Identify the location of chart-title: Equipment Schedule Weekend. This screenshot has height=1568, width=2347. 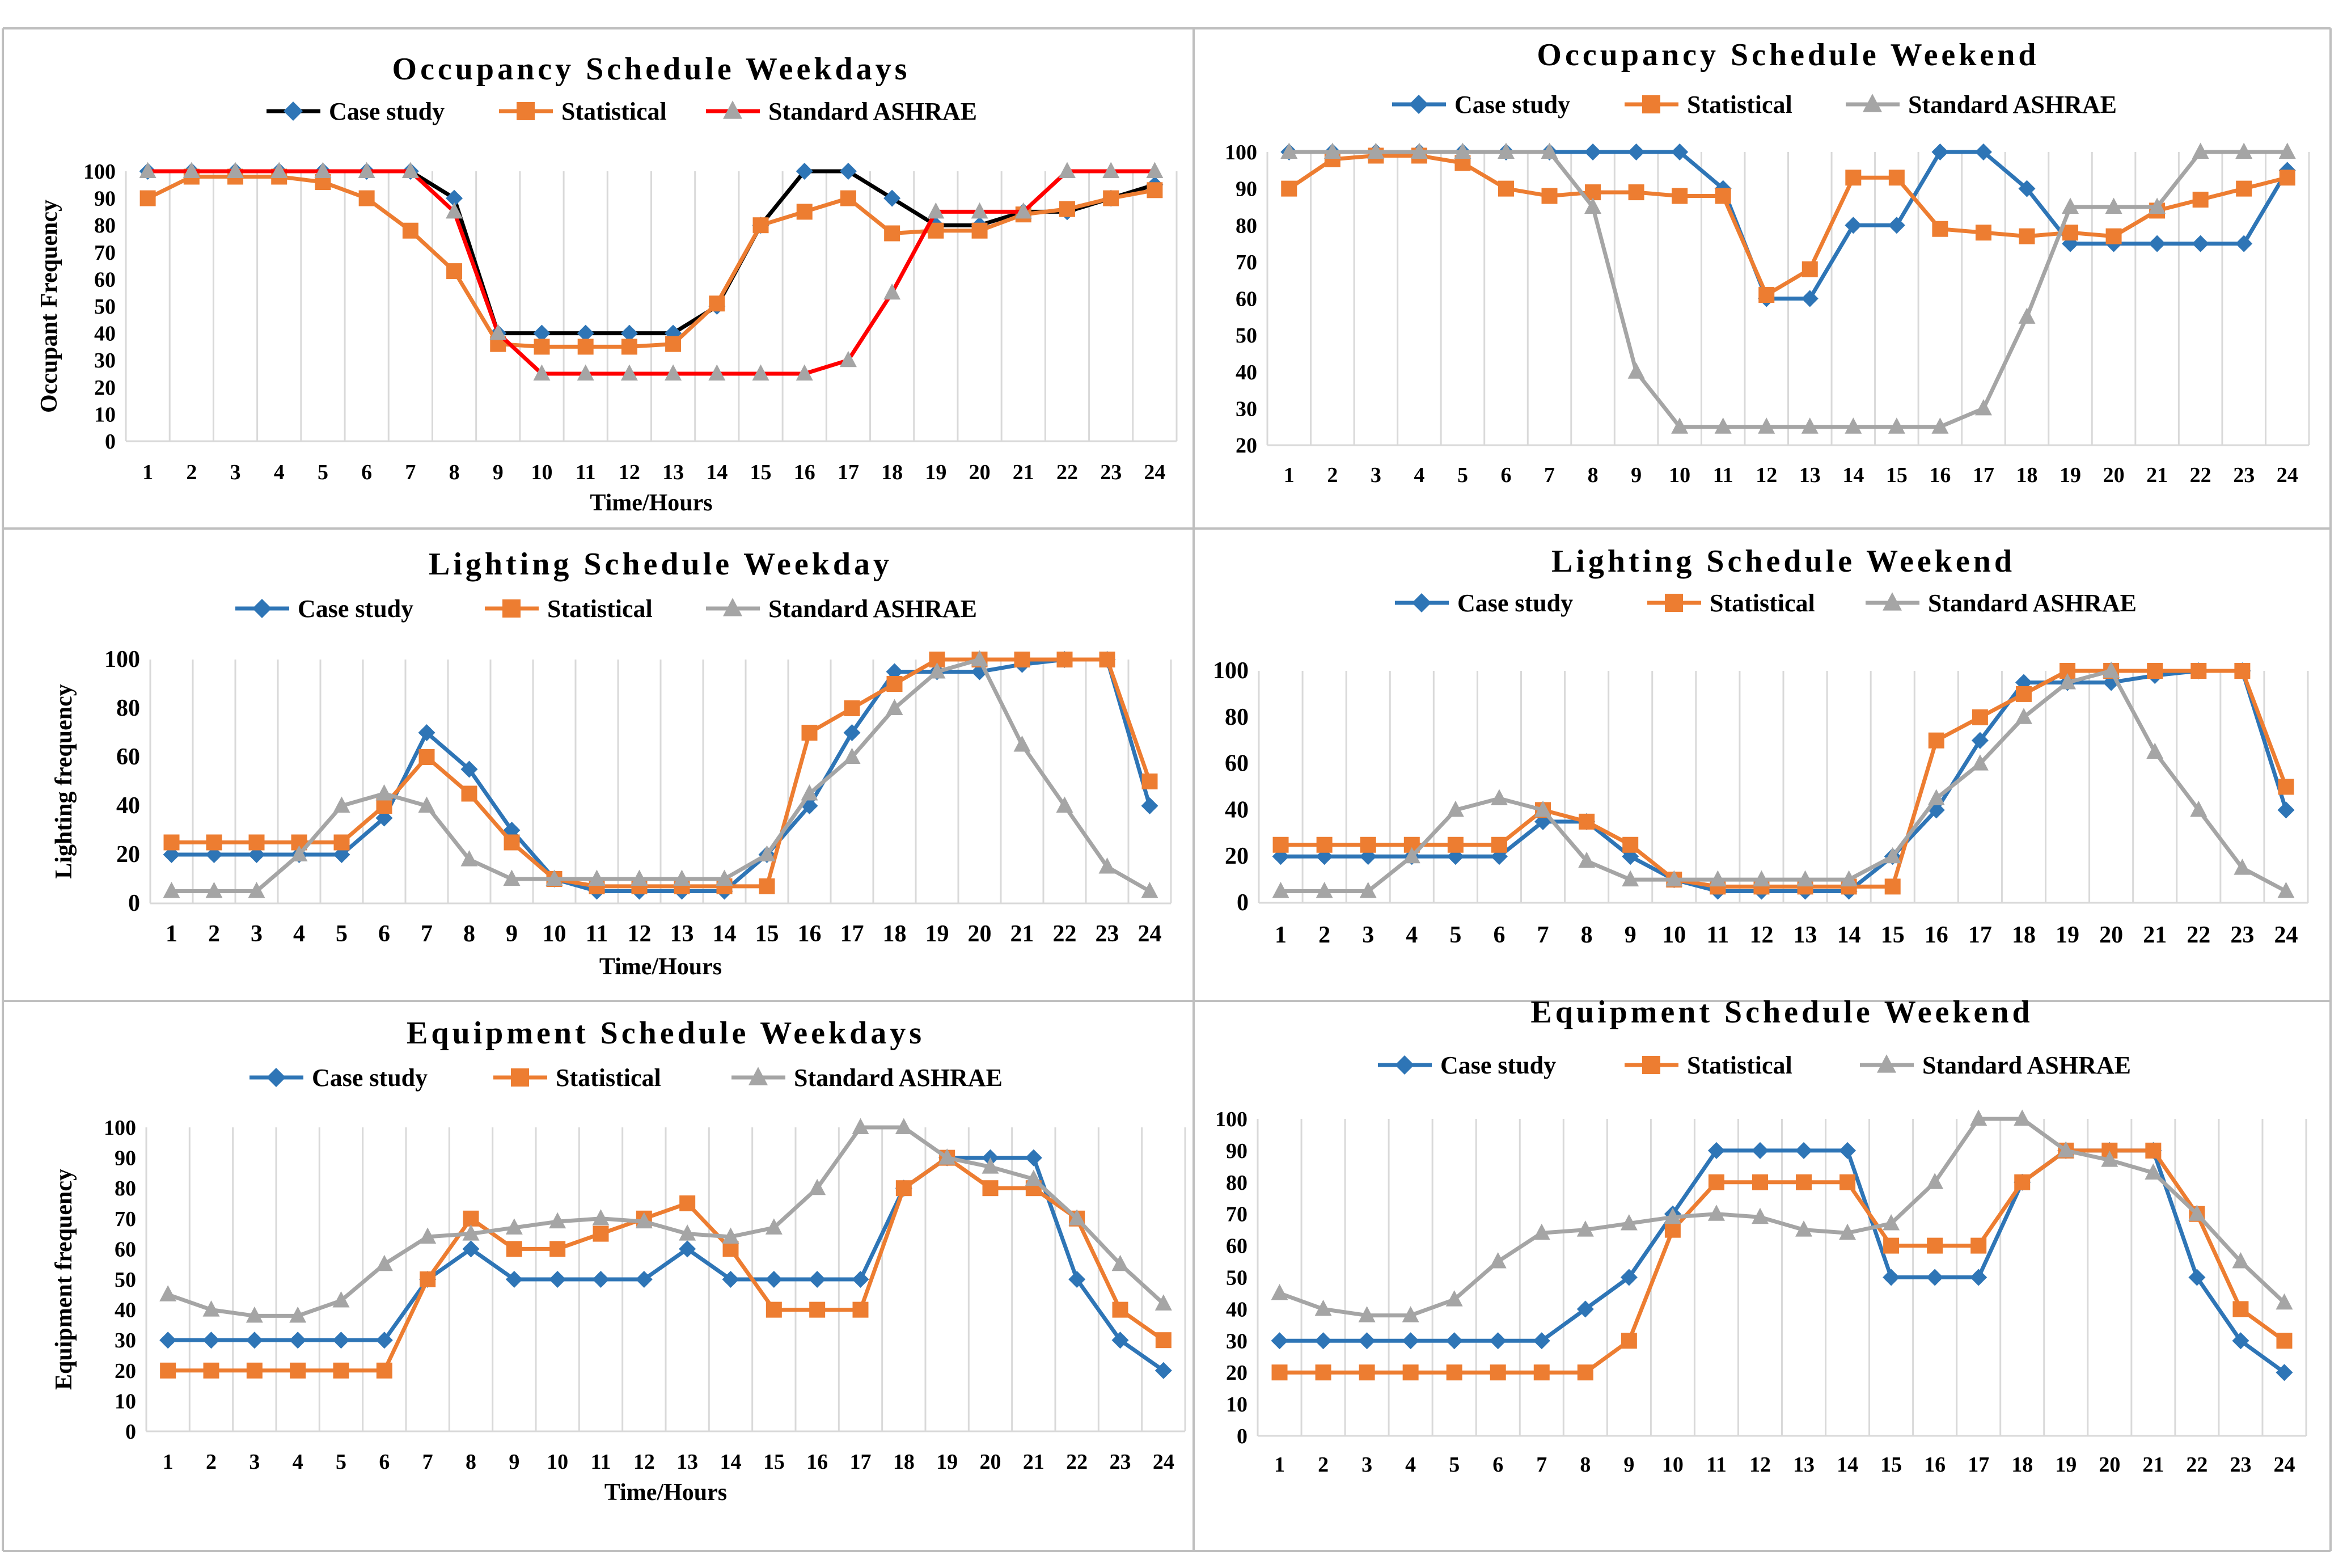
(1781, 1013).